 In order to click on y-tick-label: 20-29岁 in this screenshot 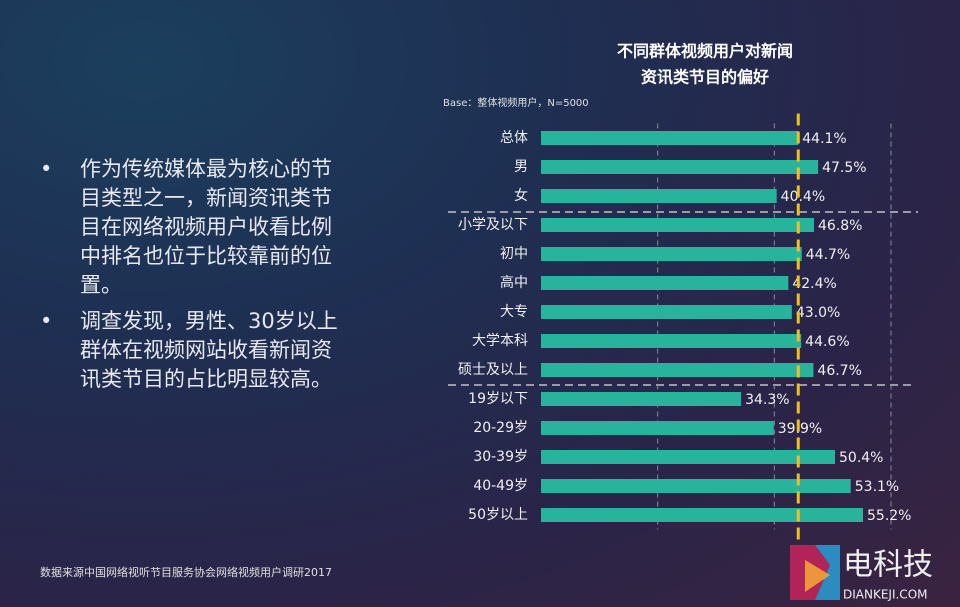, I will do `click(500, 428)`.